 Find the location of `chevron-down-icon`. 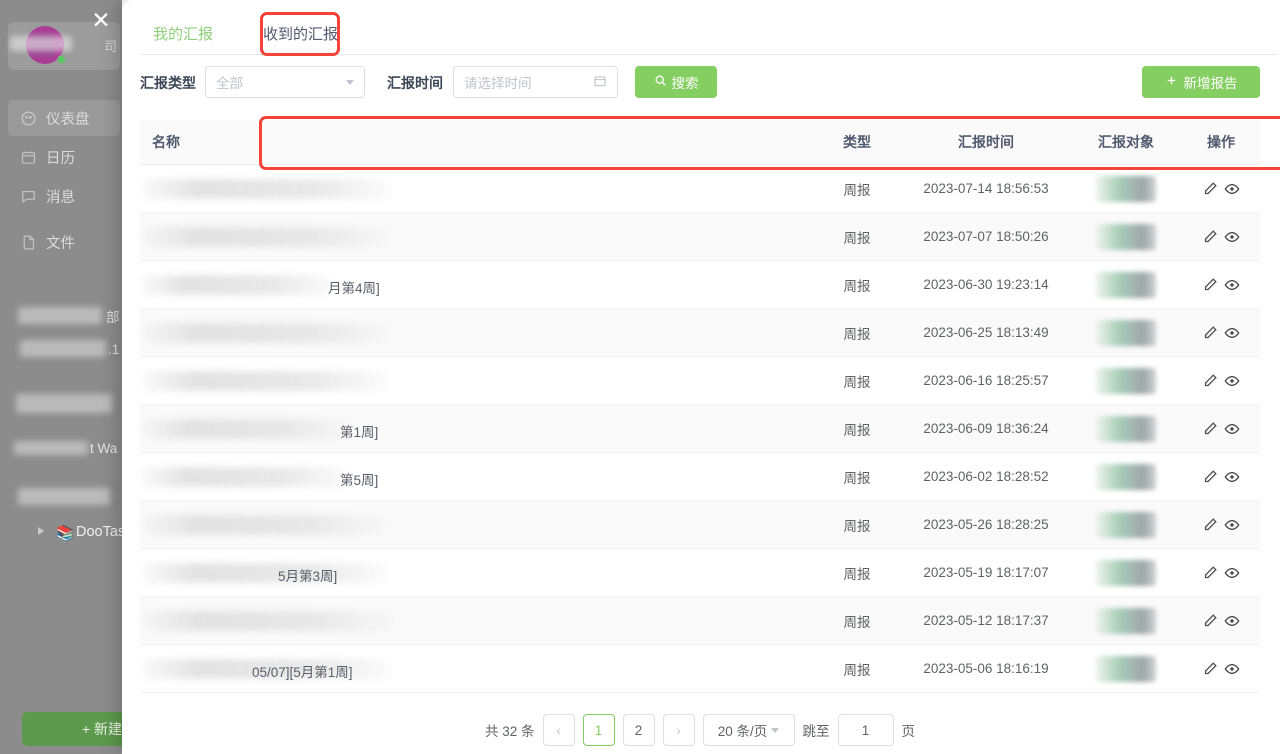

chevron-down-icon is located at coordinates (775, 730).